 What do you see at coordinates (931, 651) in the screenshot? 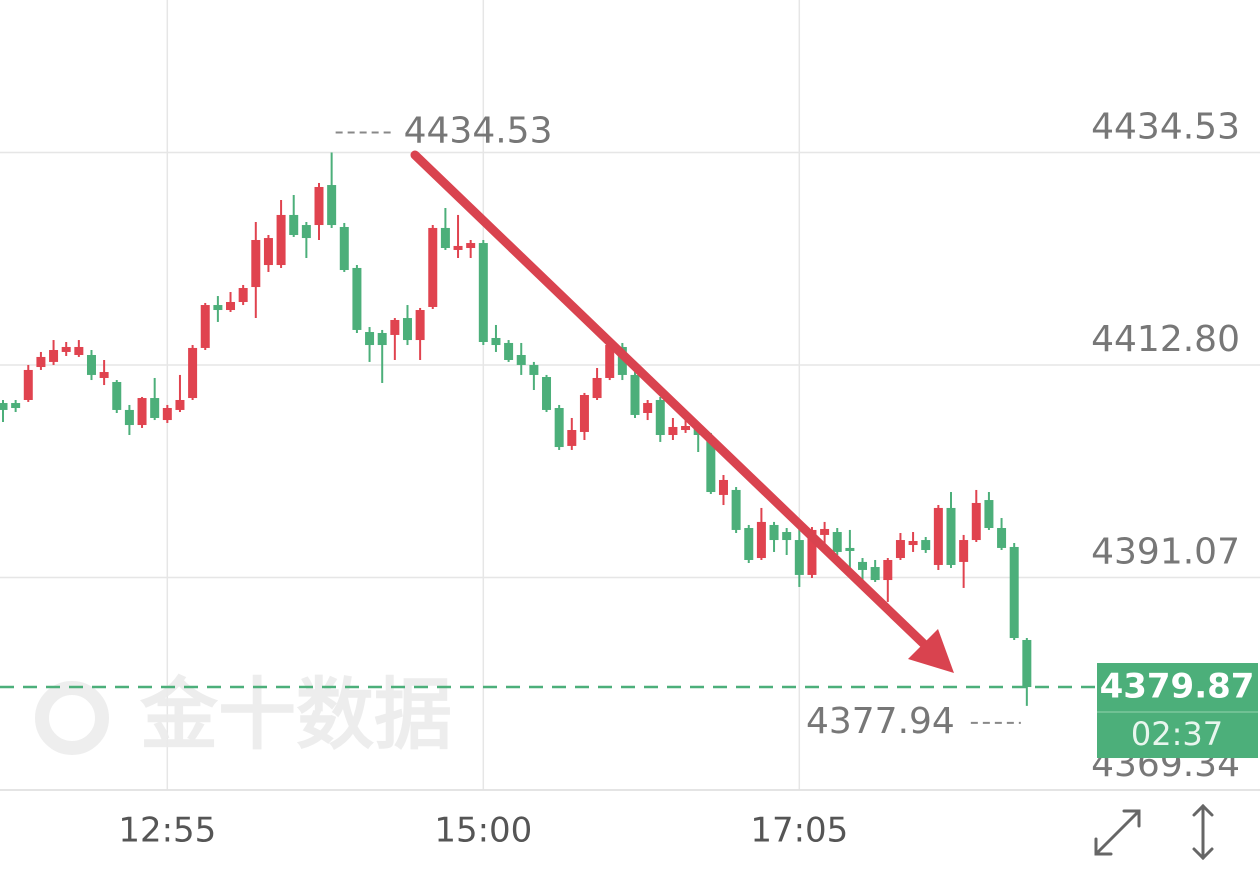
I see `arrow-head` at bounding box center [931, 651].